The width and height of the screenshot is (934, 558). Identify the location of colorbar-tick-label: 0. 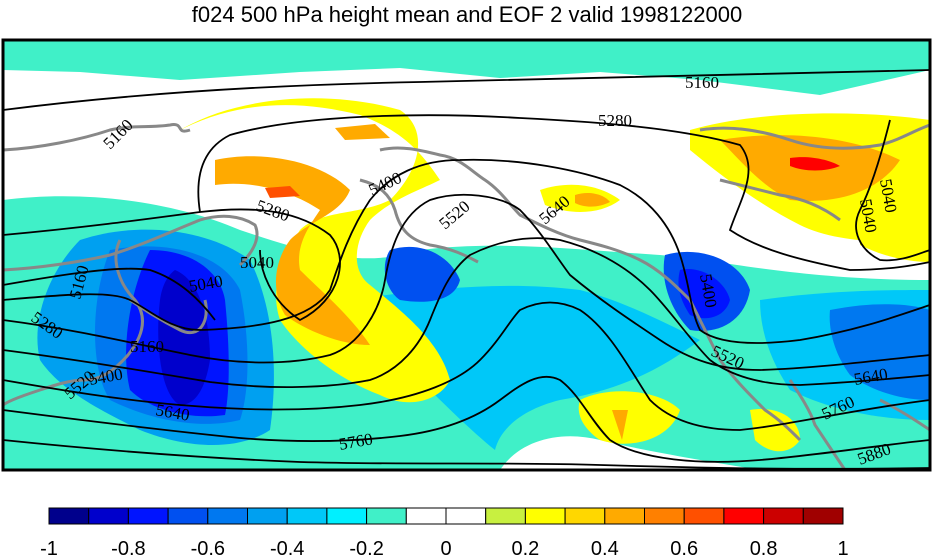
(445, 548).